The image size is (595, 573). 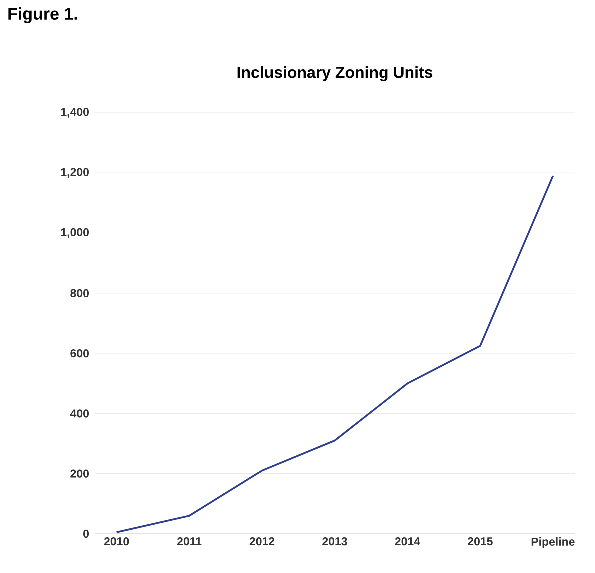 I want to click on y-tick-label: 1,400, so click(x=75, y=113).